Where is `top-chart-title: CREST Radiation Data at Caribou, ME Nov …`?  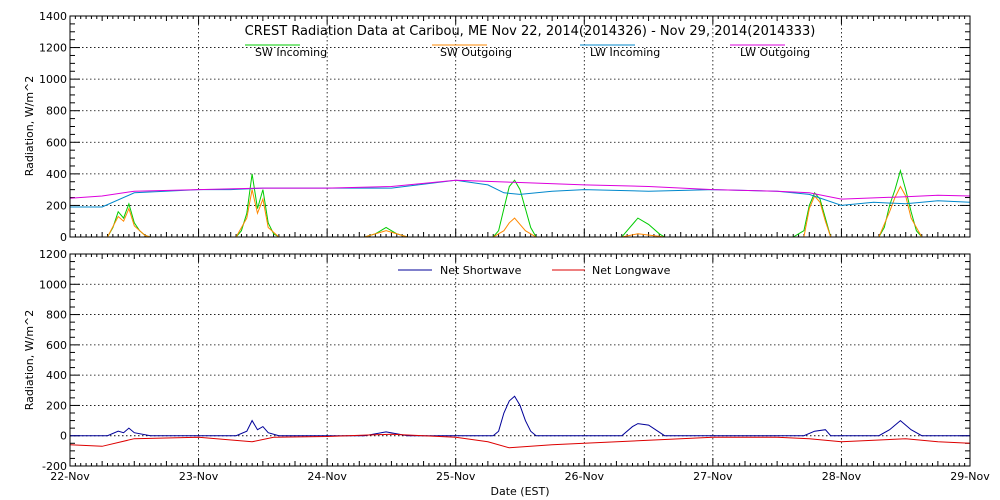
top-chart-title: CREST Radiation Data at Caribou, ME Nov … is located at coordinates (530, 31).